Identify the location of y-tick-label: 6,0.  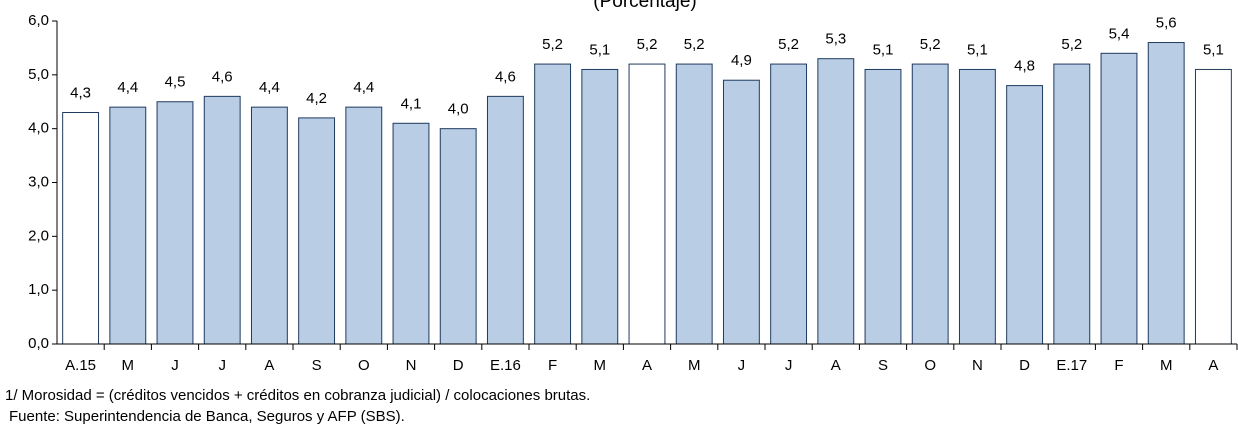
(38, 20).